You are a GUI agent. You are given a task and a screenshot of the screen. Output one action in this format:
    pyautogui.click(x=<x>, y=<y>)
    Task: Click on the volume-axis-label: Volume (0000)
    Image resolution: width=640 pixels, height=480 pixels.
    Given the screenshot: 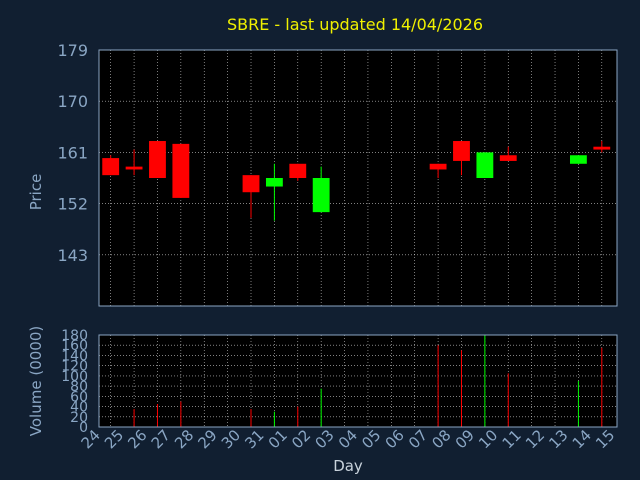 What is the action you would take?
    pyautogui.click(x=36, y=381)
    